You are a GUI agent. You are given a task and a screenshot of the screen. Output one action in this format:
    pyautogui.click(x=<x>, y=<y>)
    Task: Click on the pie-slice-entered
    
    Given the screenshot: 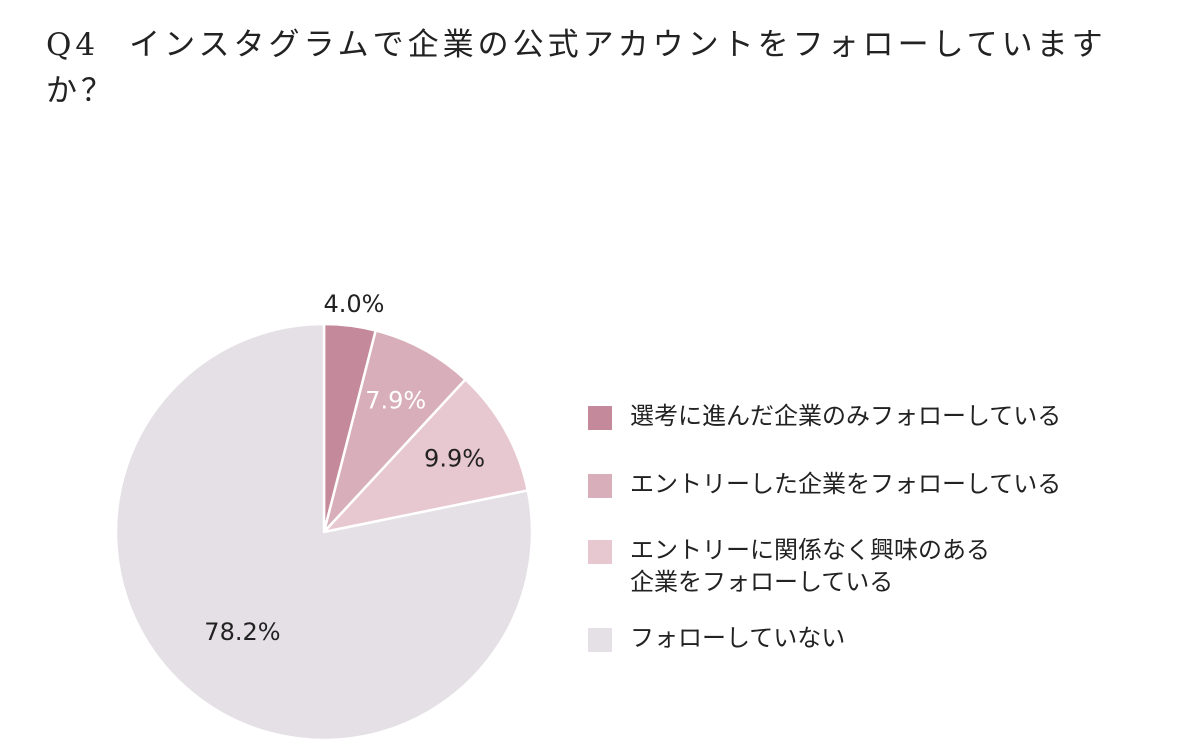 What is the action you would take?
    pyautogui.click(x=394, y=431)
    